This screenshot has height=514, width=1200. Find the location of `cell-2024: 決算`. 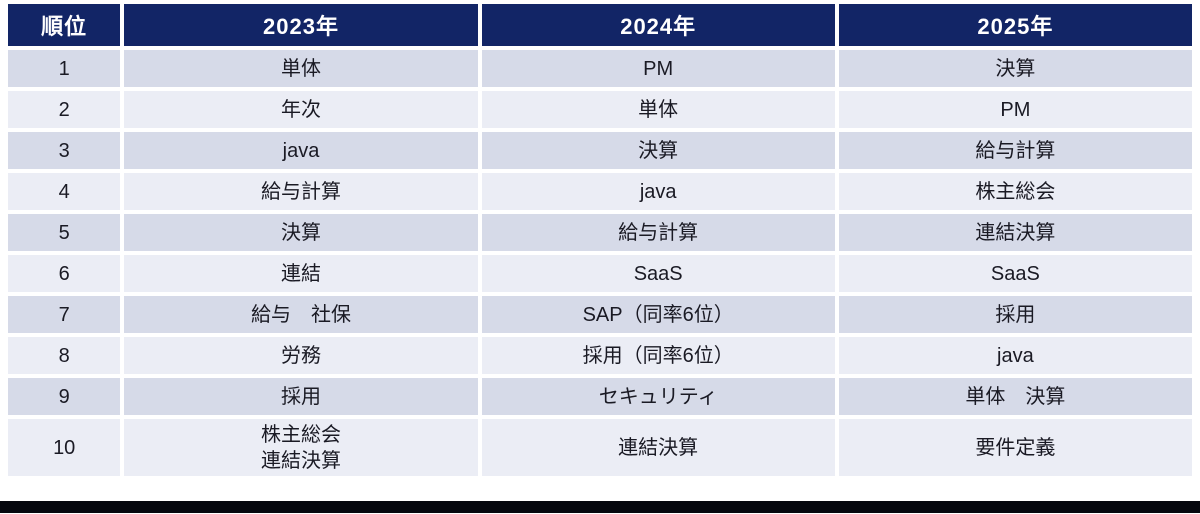

cell-2024: 決算 is located at coordinates (658, 150).